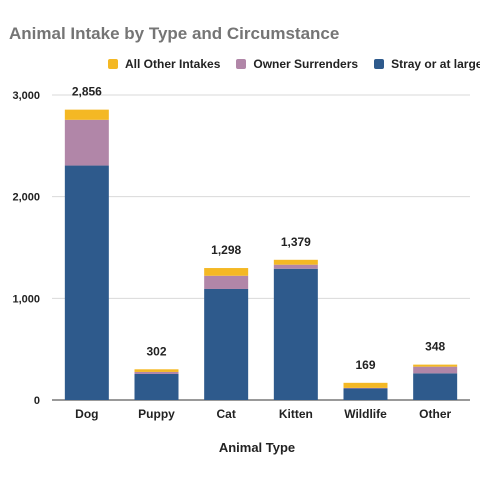  What do you see at coordinates (306, 64) in the screenshot?
I see `legend-label-owner-surrenders: Owner Surrenders` at bounding box center [306, 64].